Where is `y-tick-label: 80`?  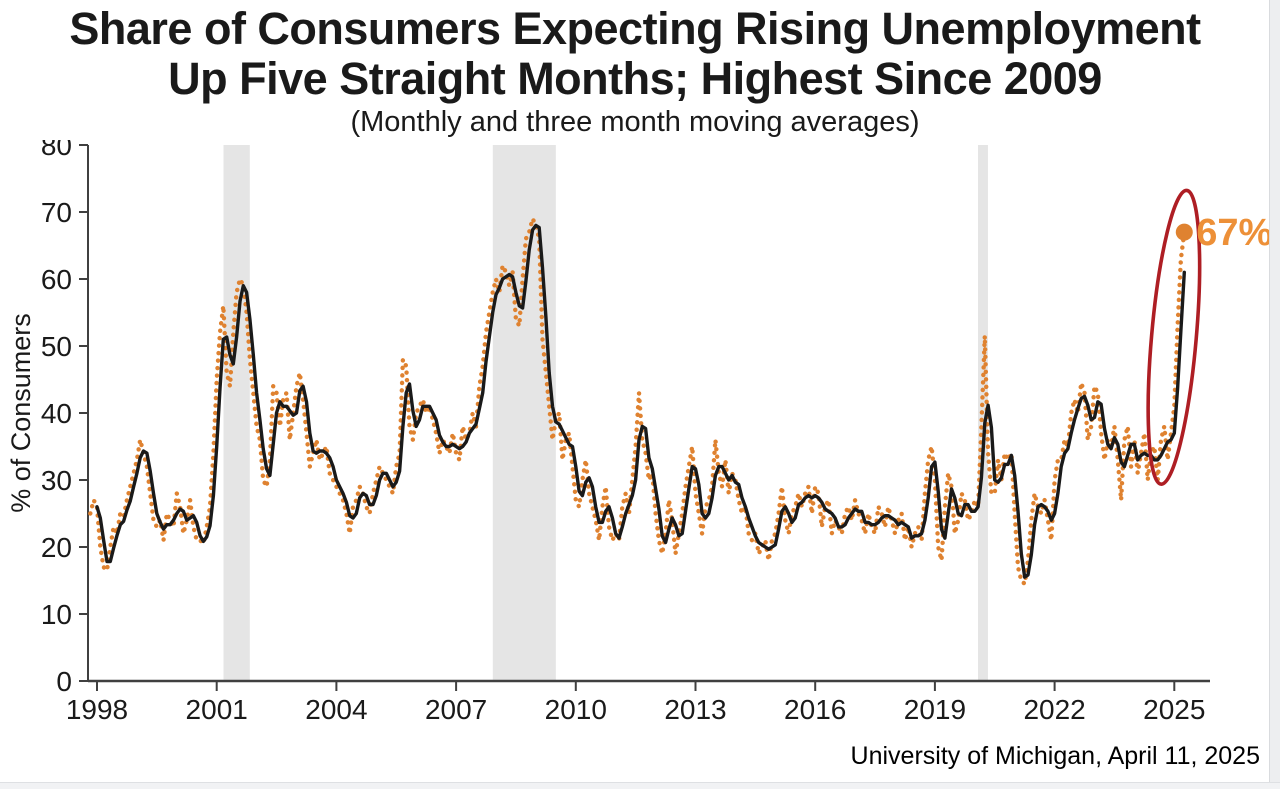 y-tick-label: 80 is located at coordinates (56, 150).